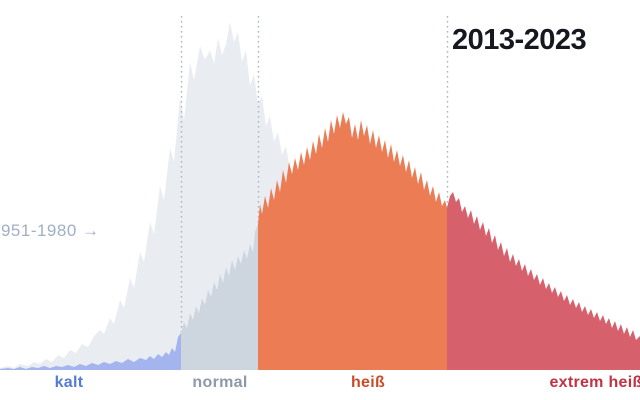 This screenshot has width=640, height=400. Describe the element at coordinates (368, 382) in the screenshot. I see `zone-label-heiss: heiß` at that location.